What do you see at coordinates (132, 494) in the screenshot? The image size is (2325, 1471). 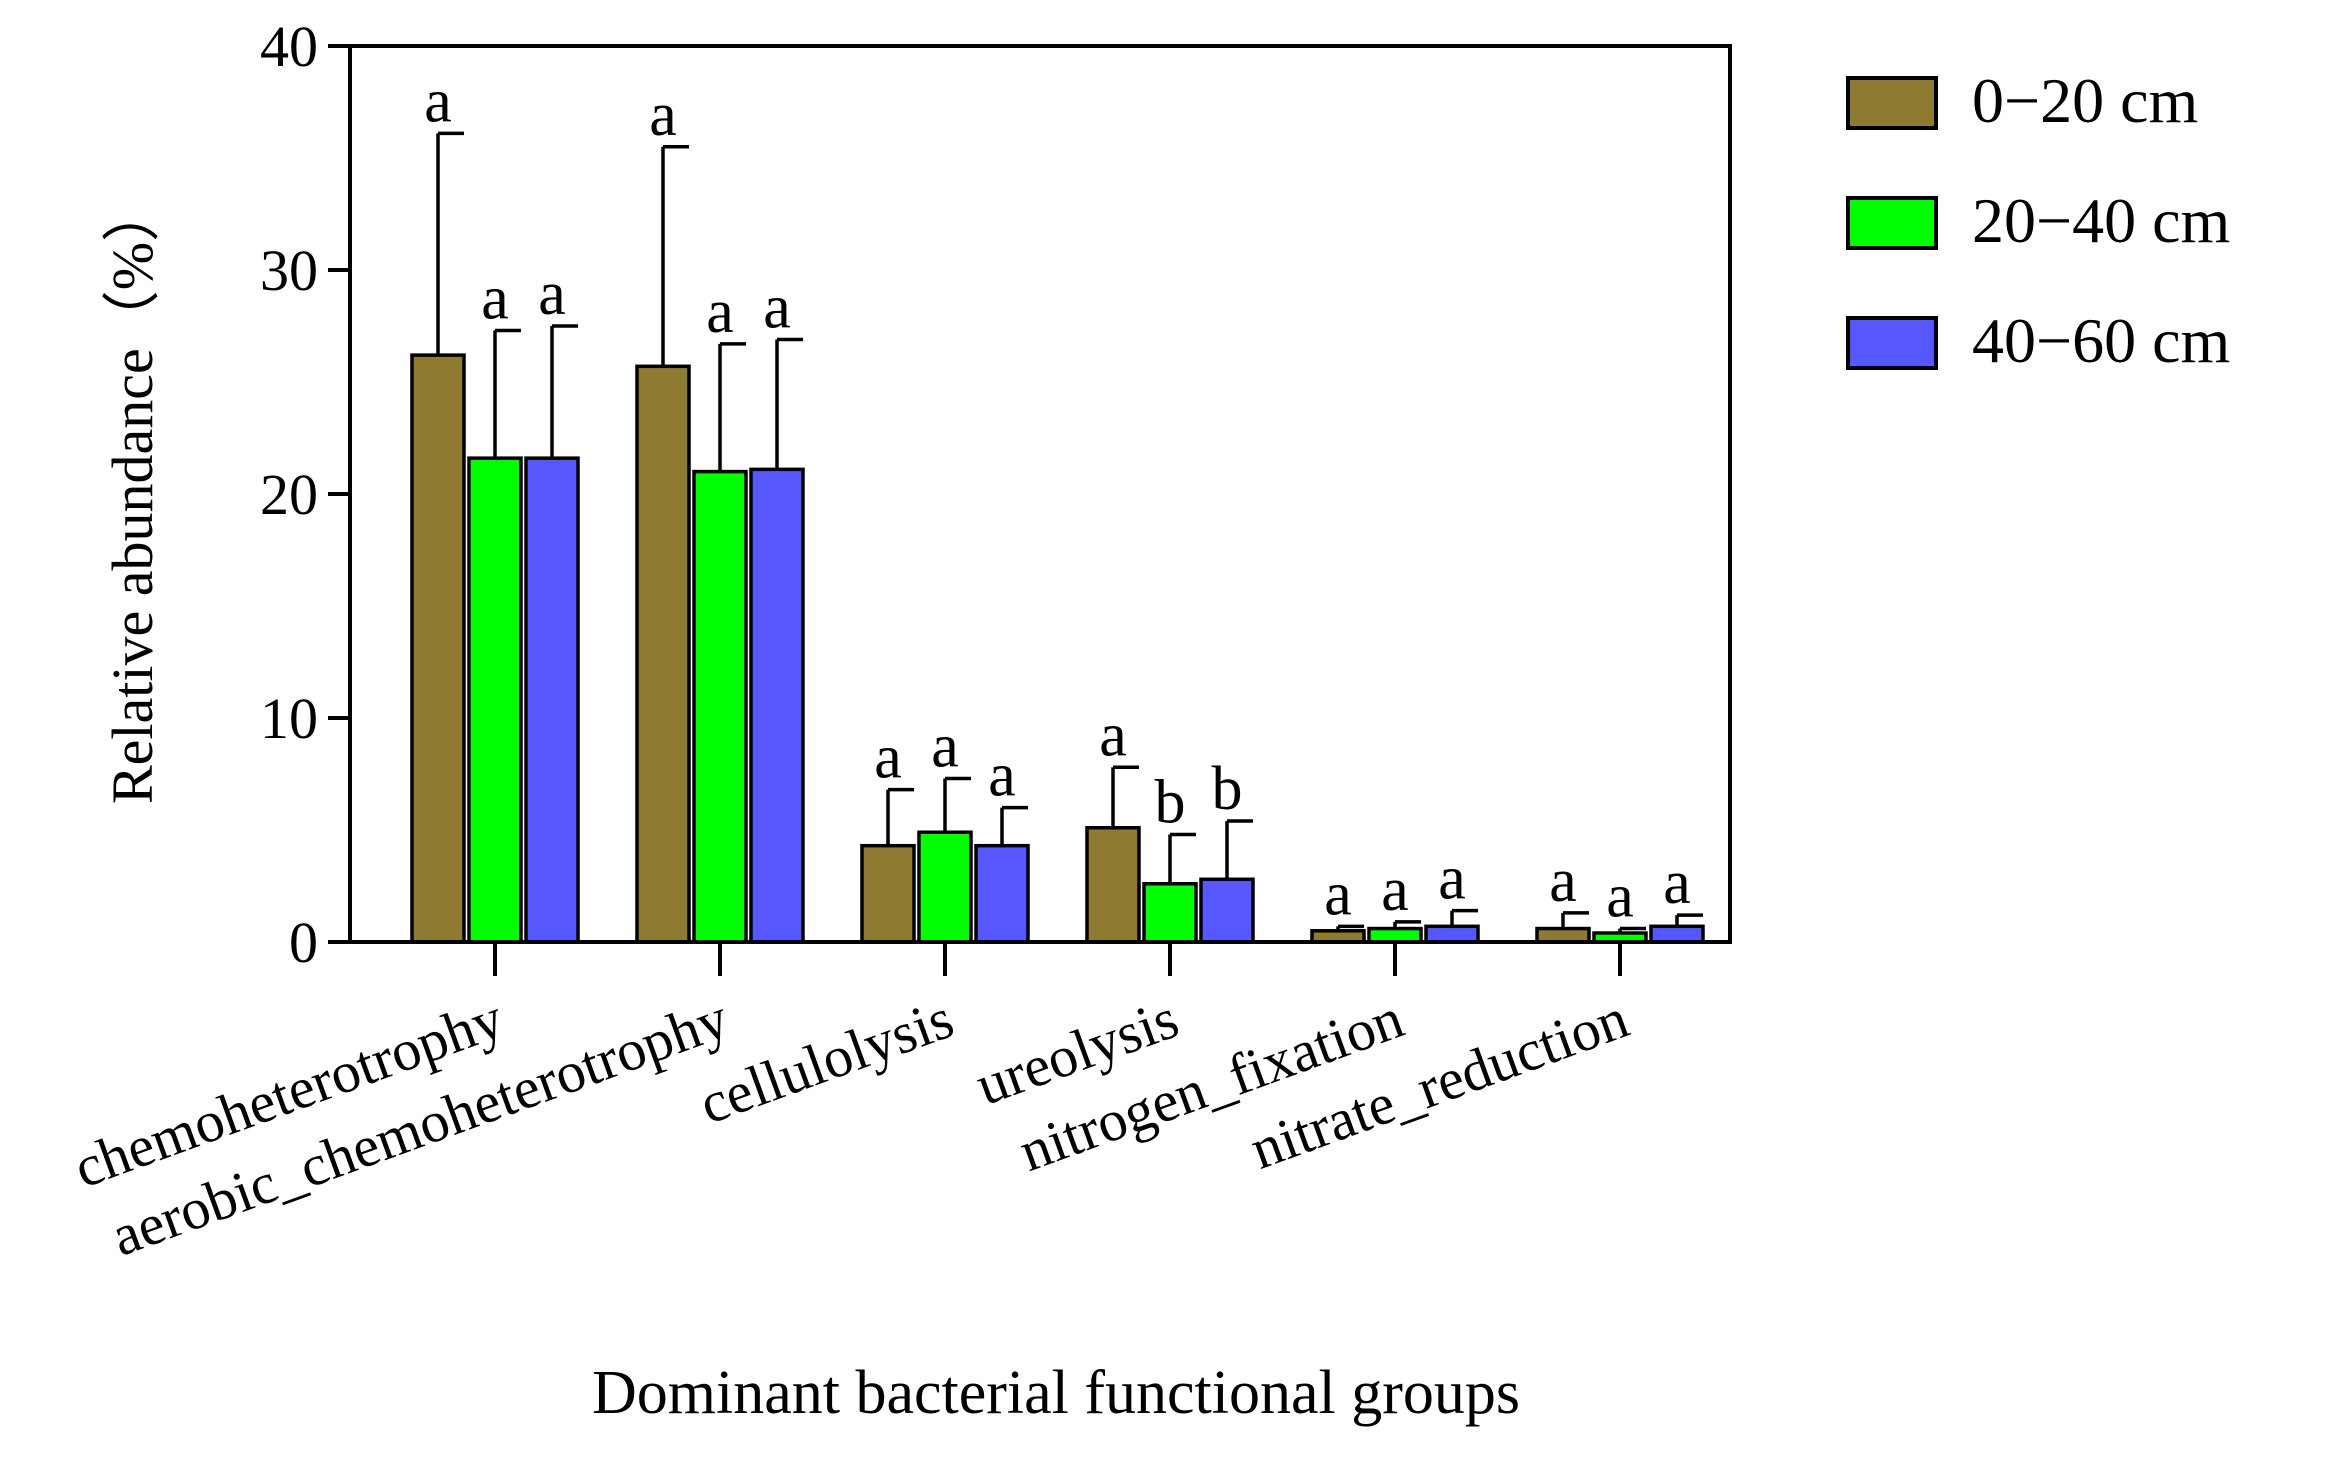 I see `y-axis-title: Relative abundance（%）` at bounding box center [132, 494].